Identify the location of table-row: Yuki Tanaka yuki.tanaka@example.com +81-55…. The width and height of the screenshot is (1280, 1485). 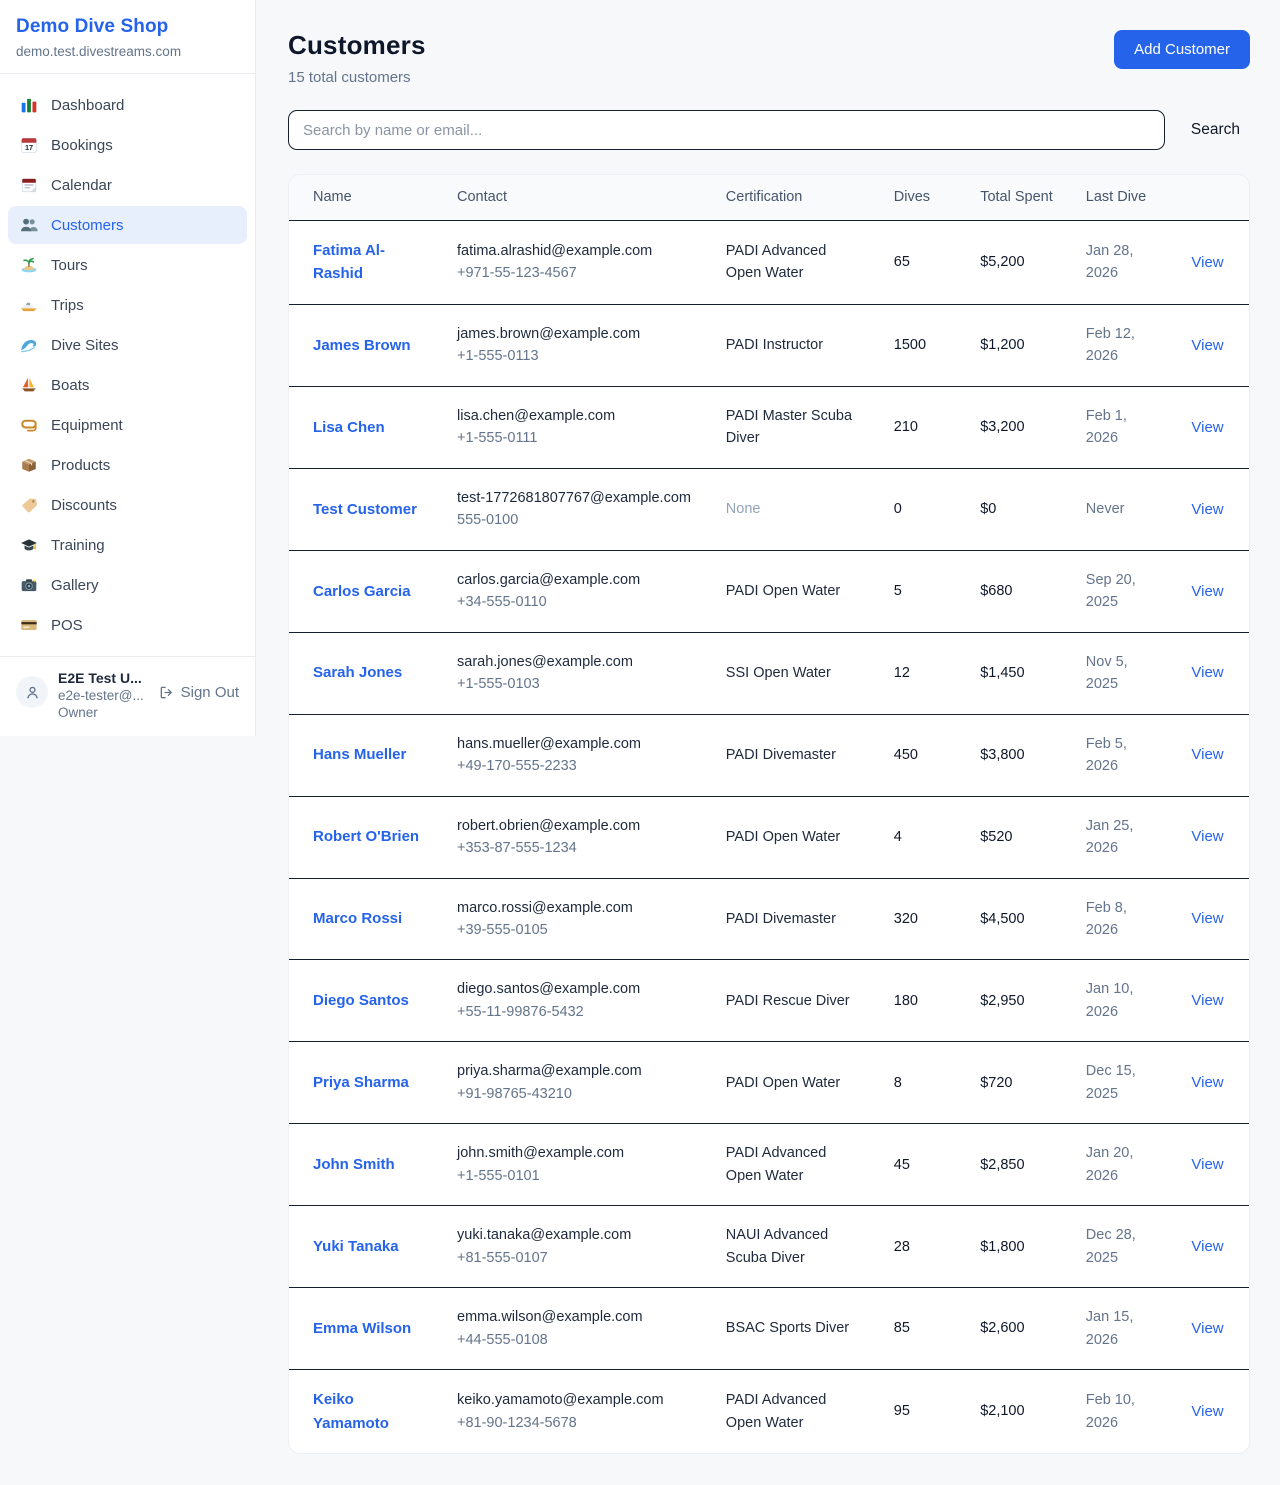
(769, 1246).